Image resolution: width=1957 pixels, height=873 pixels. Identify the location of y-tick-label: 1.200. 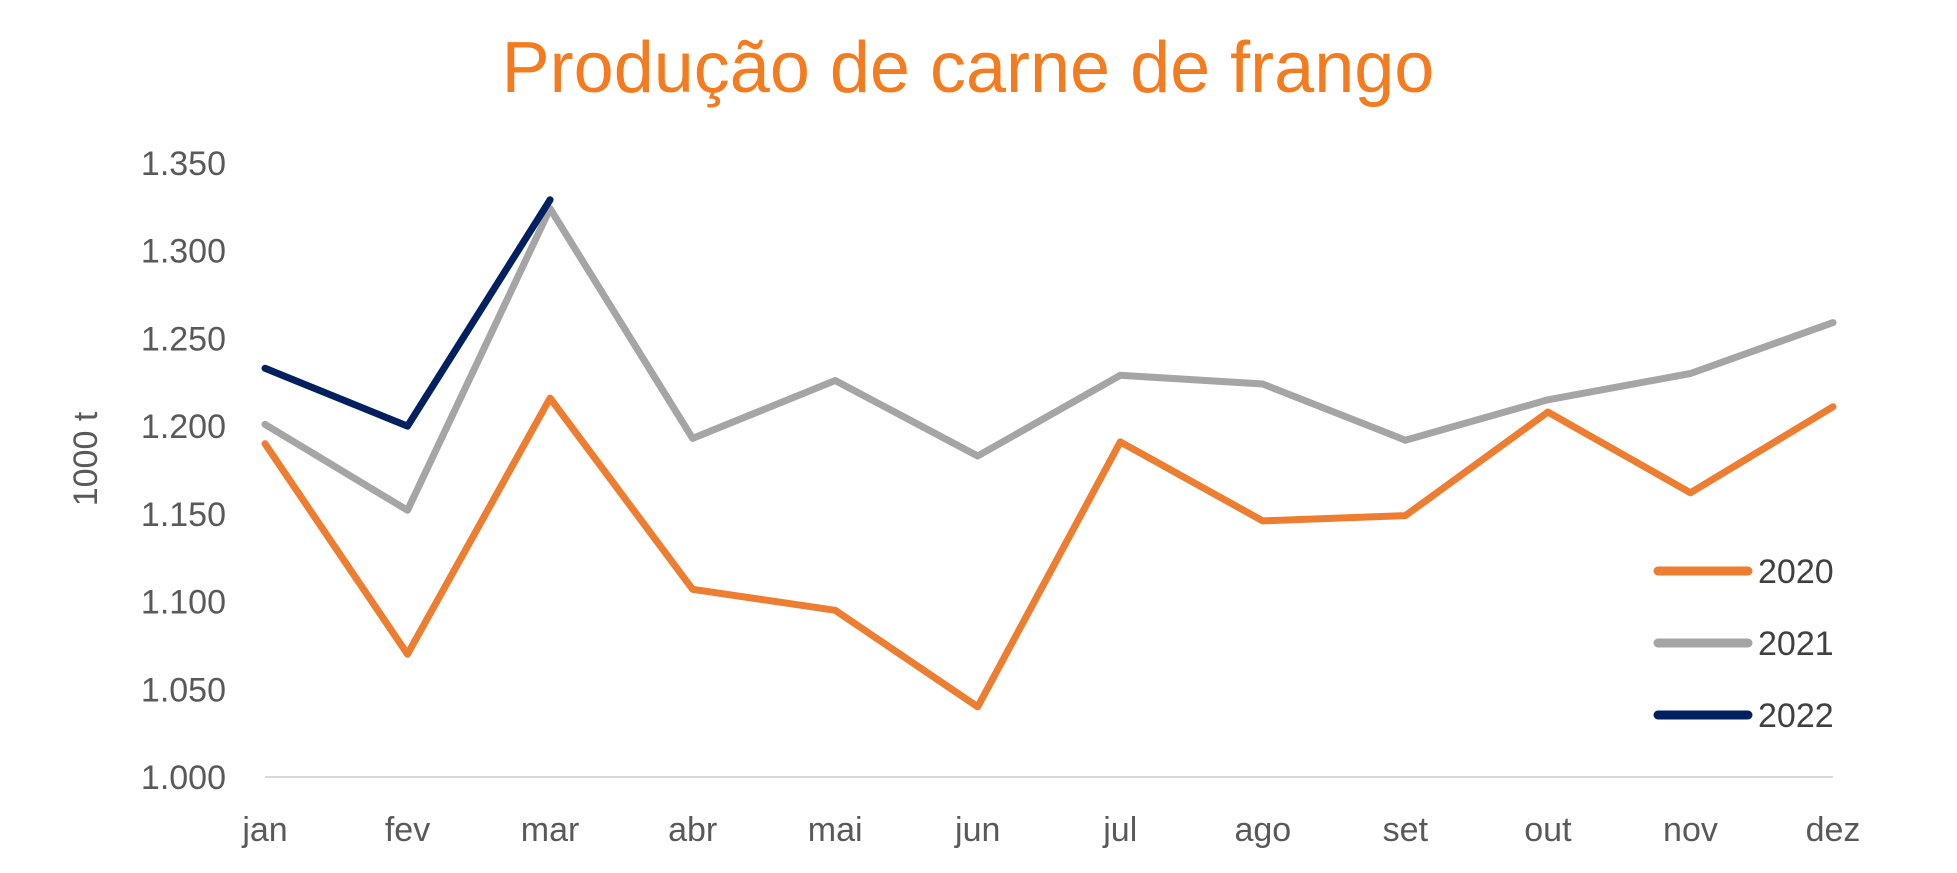
(183, 427).